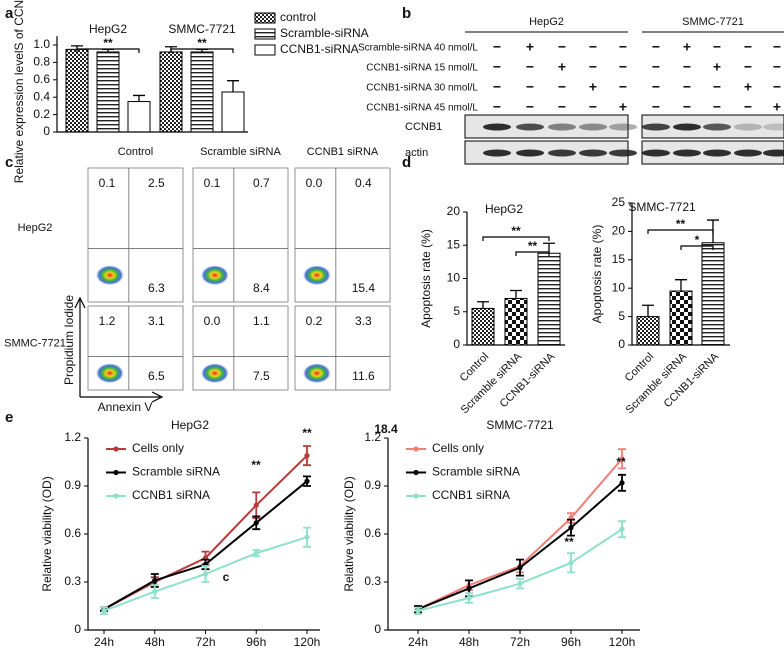  Describe the element at coordinates (107, 321) in the screenshot. I see `quadrant-value: 1.2` at that location.